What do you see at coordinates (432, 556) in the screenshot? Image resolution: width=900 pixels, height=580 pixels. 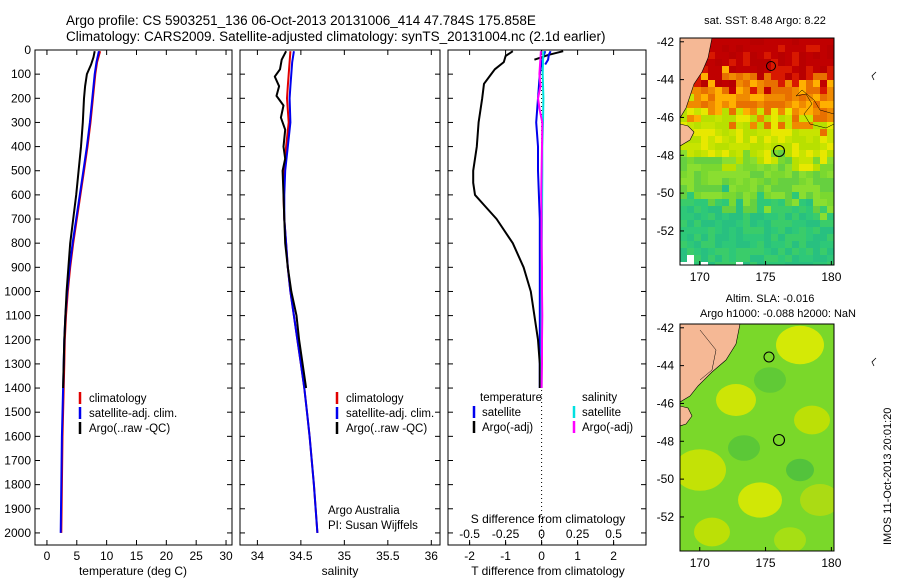 I see `x-tick-label: 36` at bounding box center [432, 556].